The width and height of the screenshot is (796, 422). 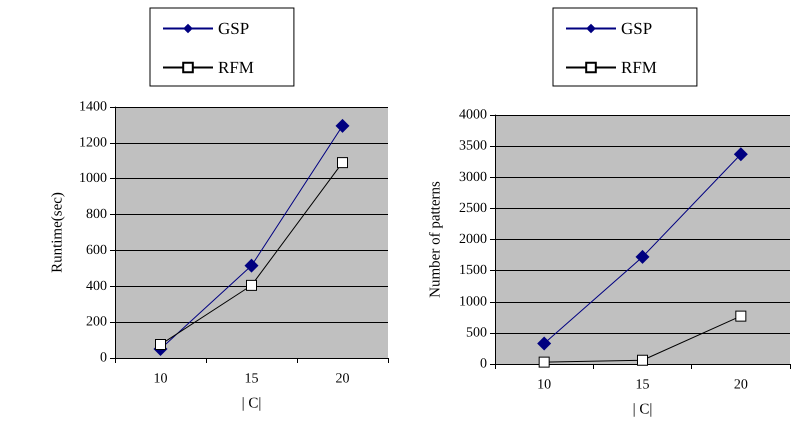 I want to click on y-tick-label: 1400, so click(x=93, y=107).